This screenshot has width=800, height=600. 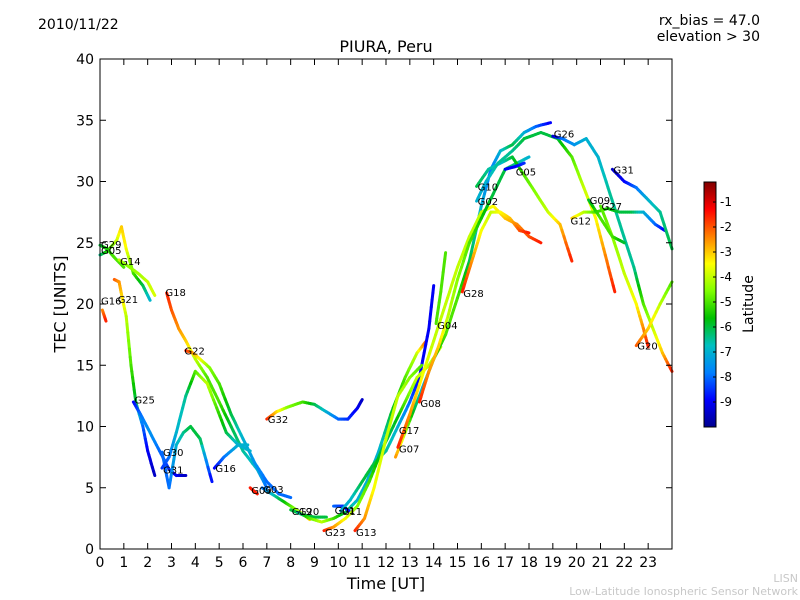 I want to click on series-g14, so click(x=137, y=277).